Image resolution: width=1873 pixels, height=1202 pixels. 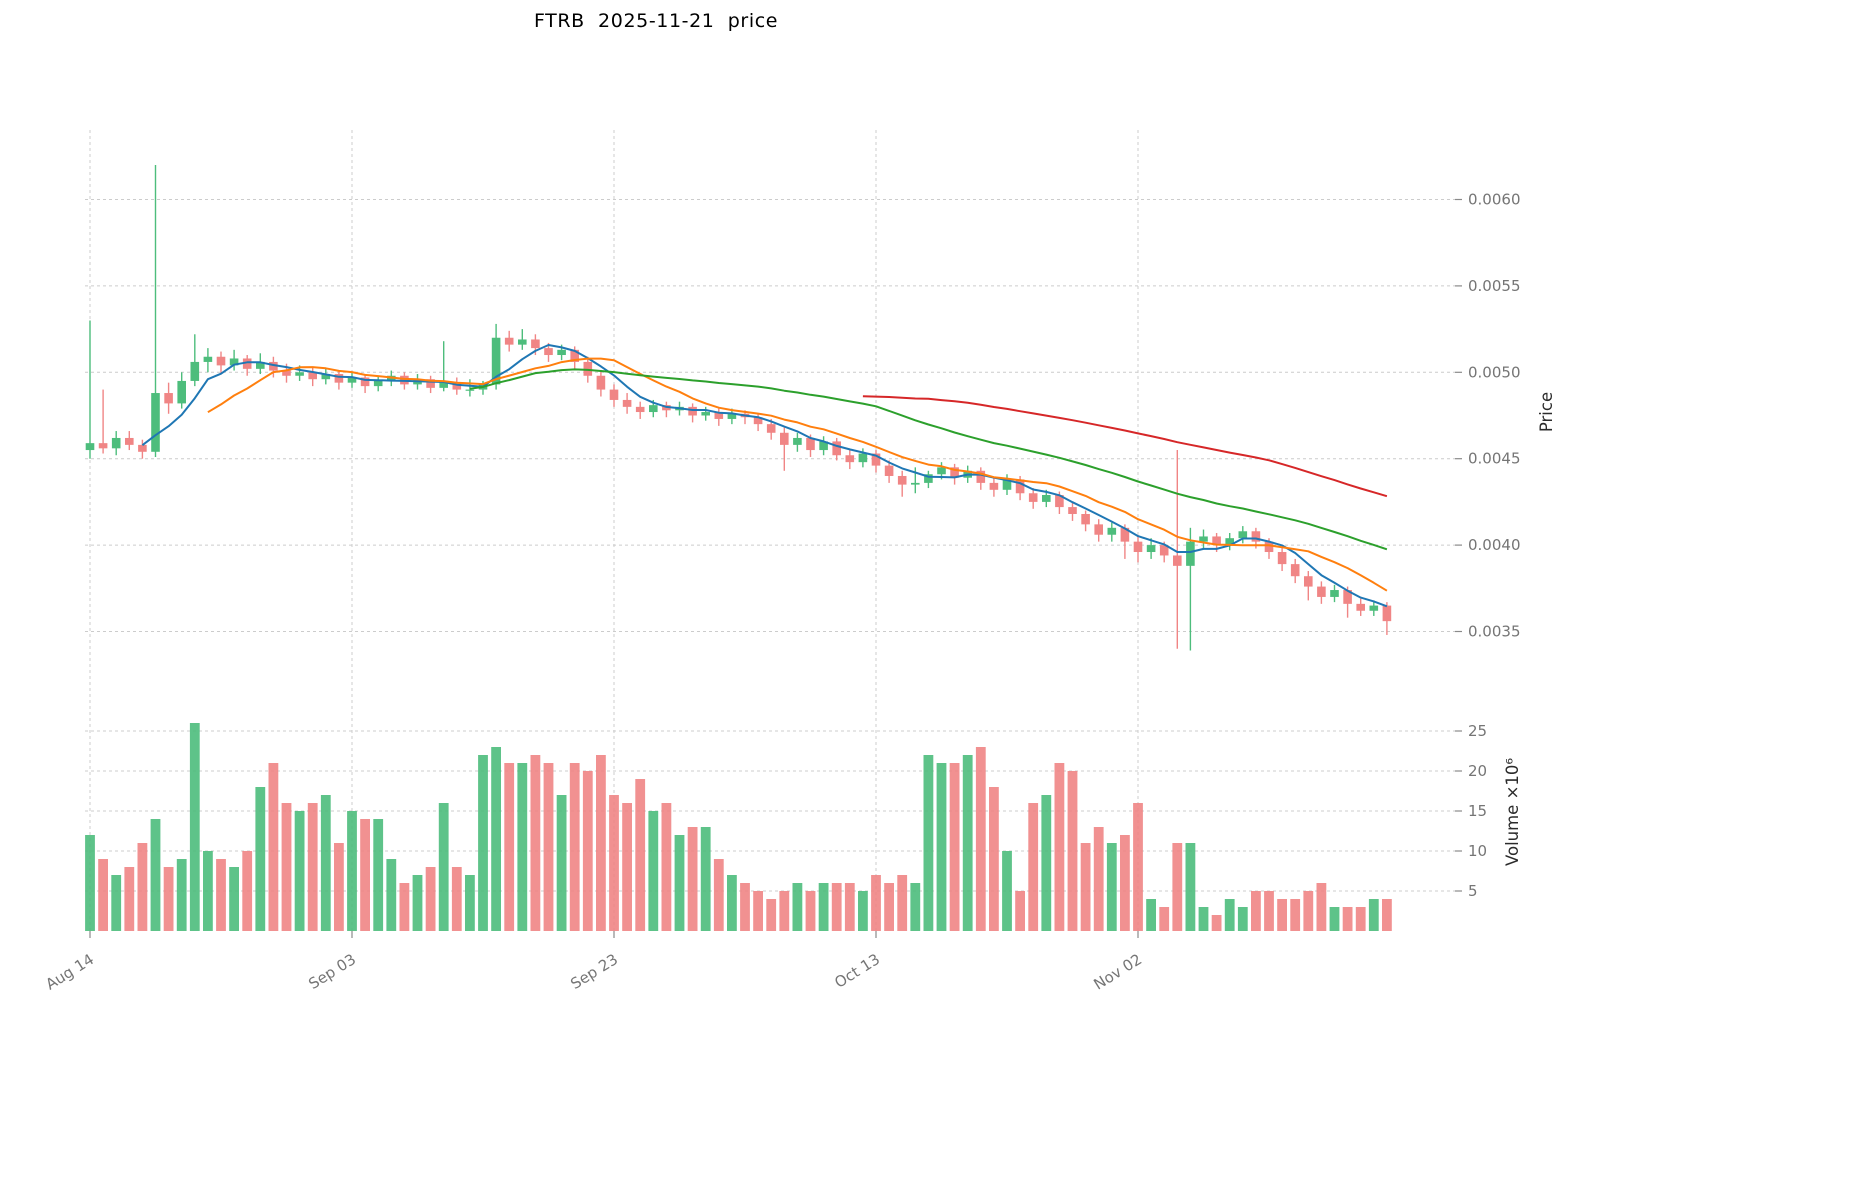 What do you see at coordinates (1494, 459) in the screenshot?
I see `price-tick-label: 0.0045` at bounding box center [1494, 459].